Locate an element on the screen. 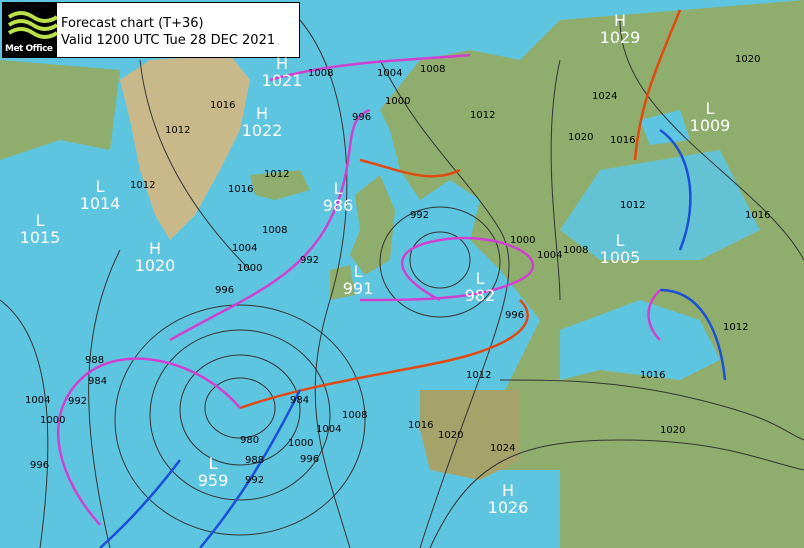  pressure-centre-h: H 1022 is located at coordinates (262, 122).